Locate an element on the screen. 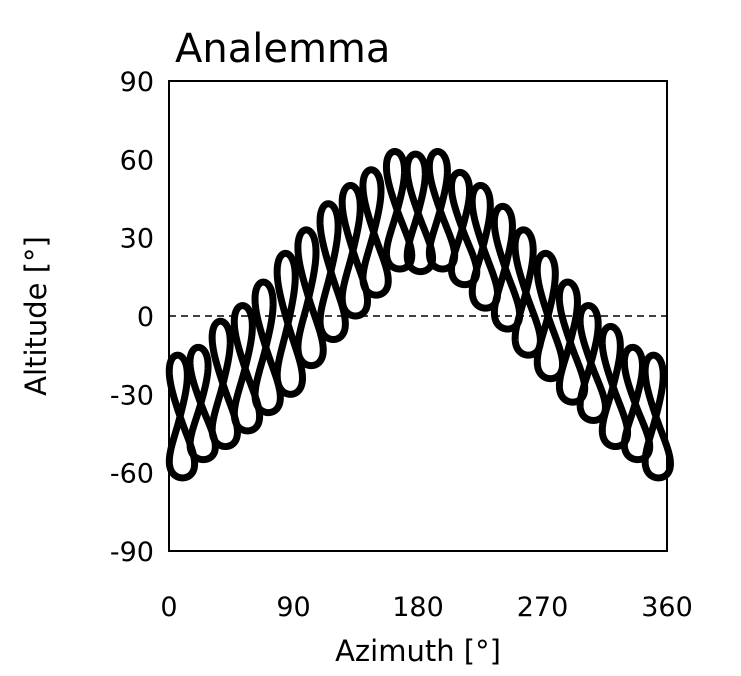  y-tick-label: 0 is located at coordinates (145, 317).